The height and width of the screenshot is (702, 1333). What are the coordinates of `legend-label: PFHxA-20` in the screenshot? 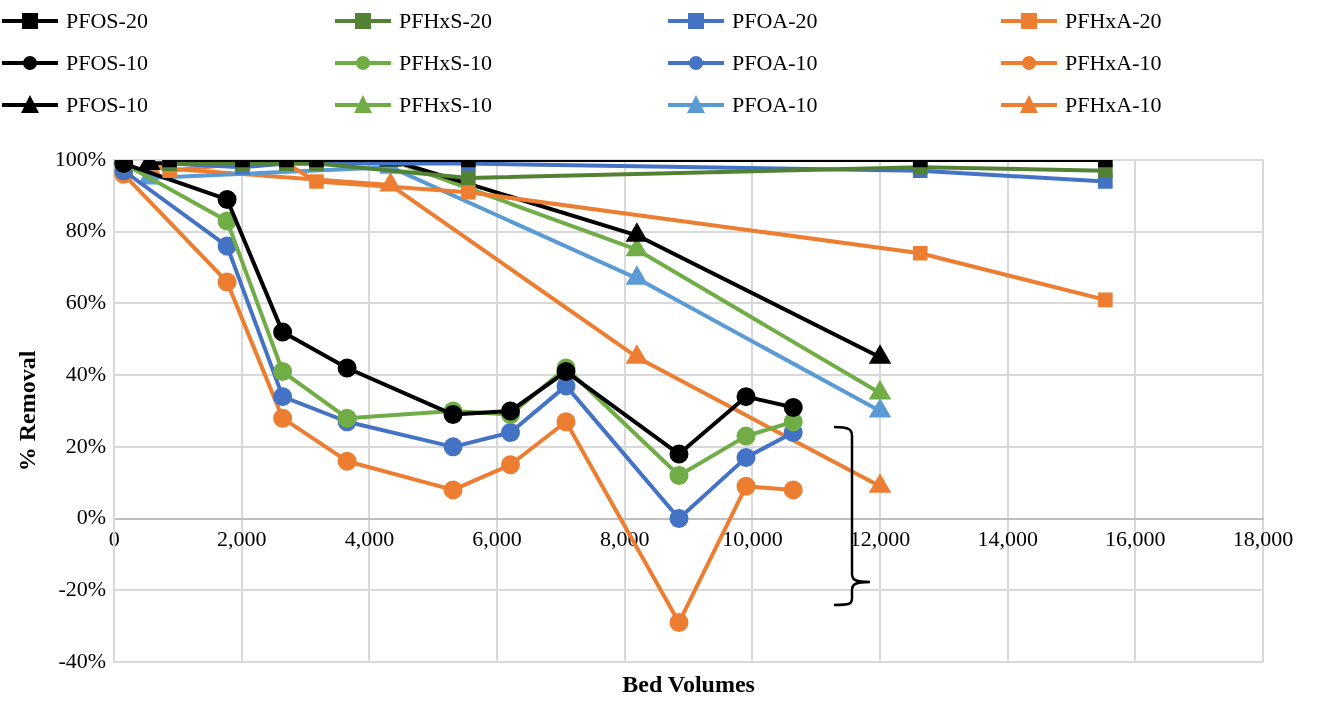 It's located at (1113, 21).